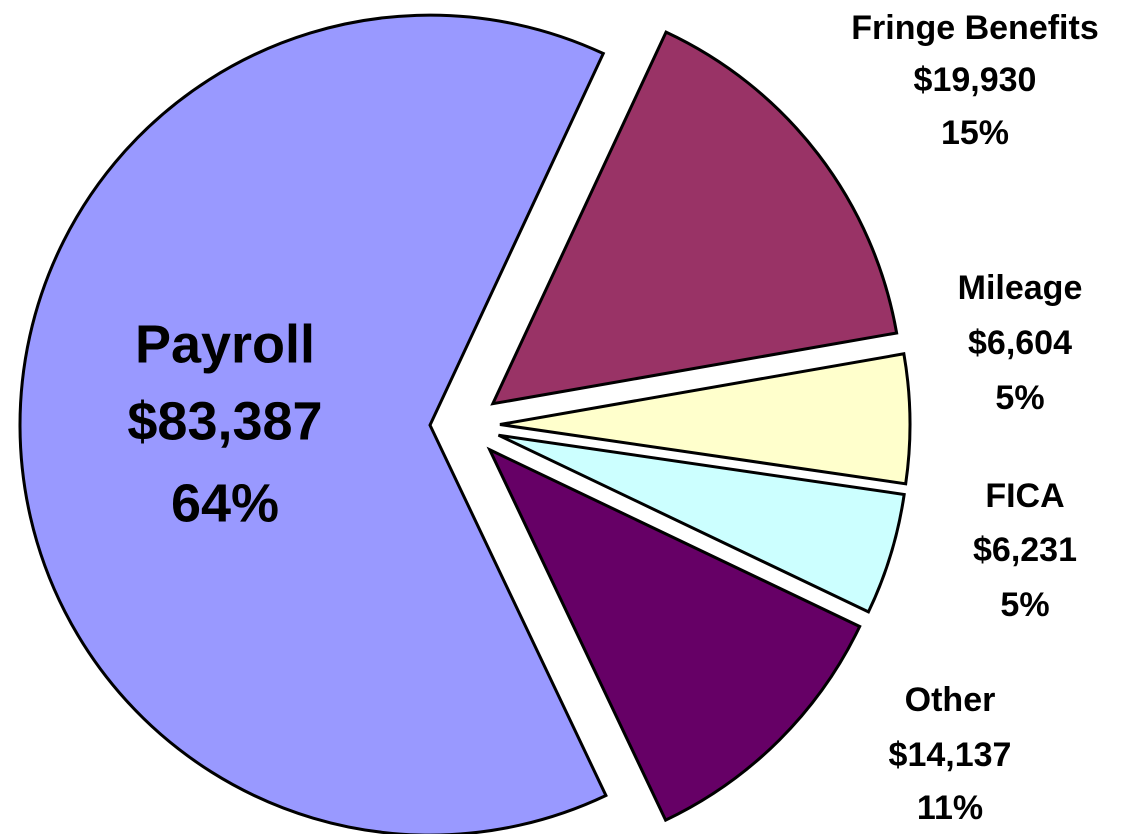  I want to click on percent-label: 64%, so click(225, 503).